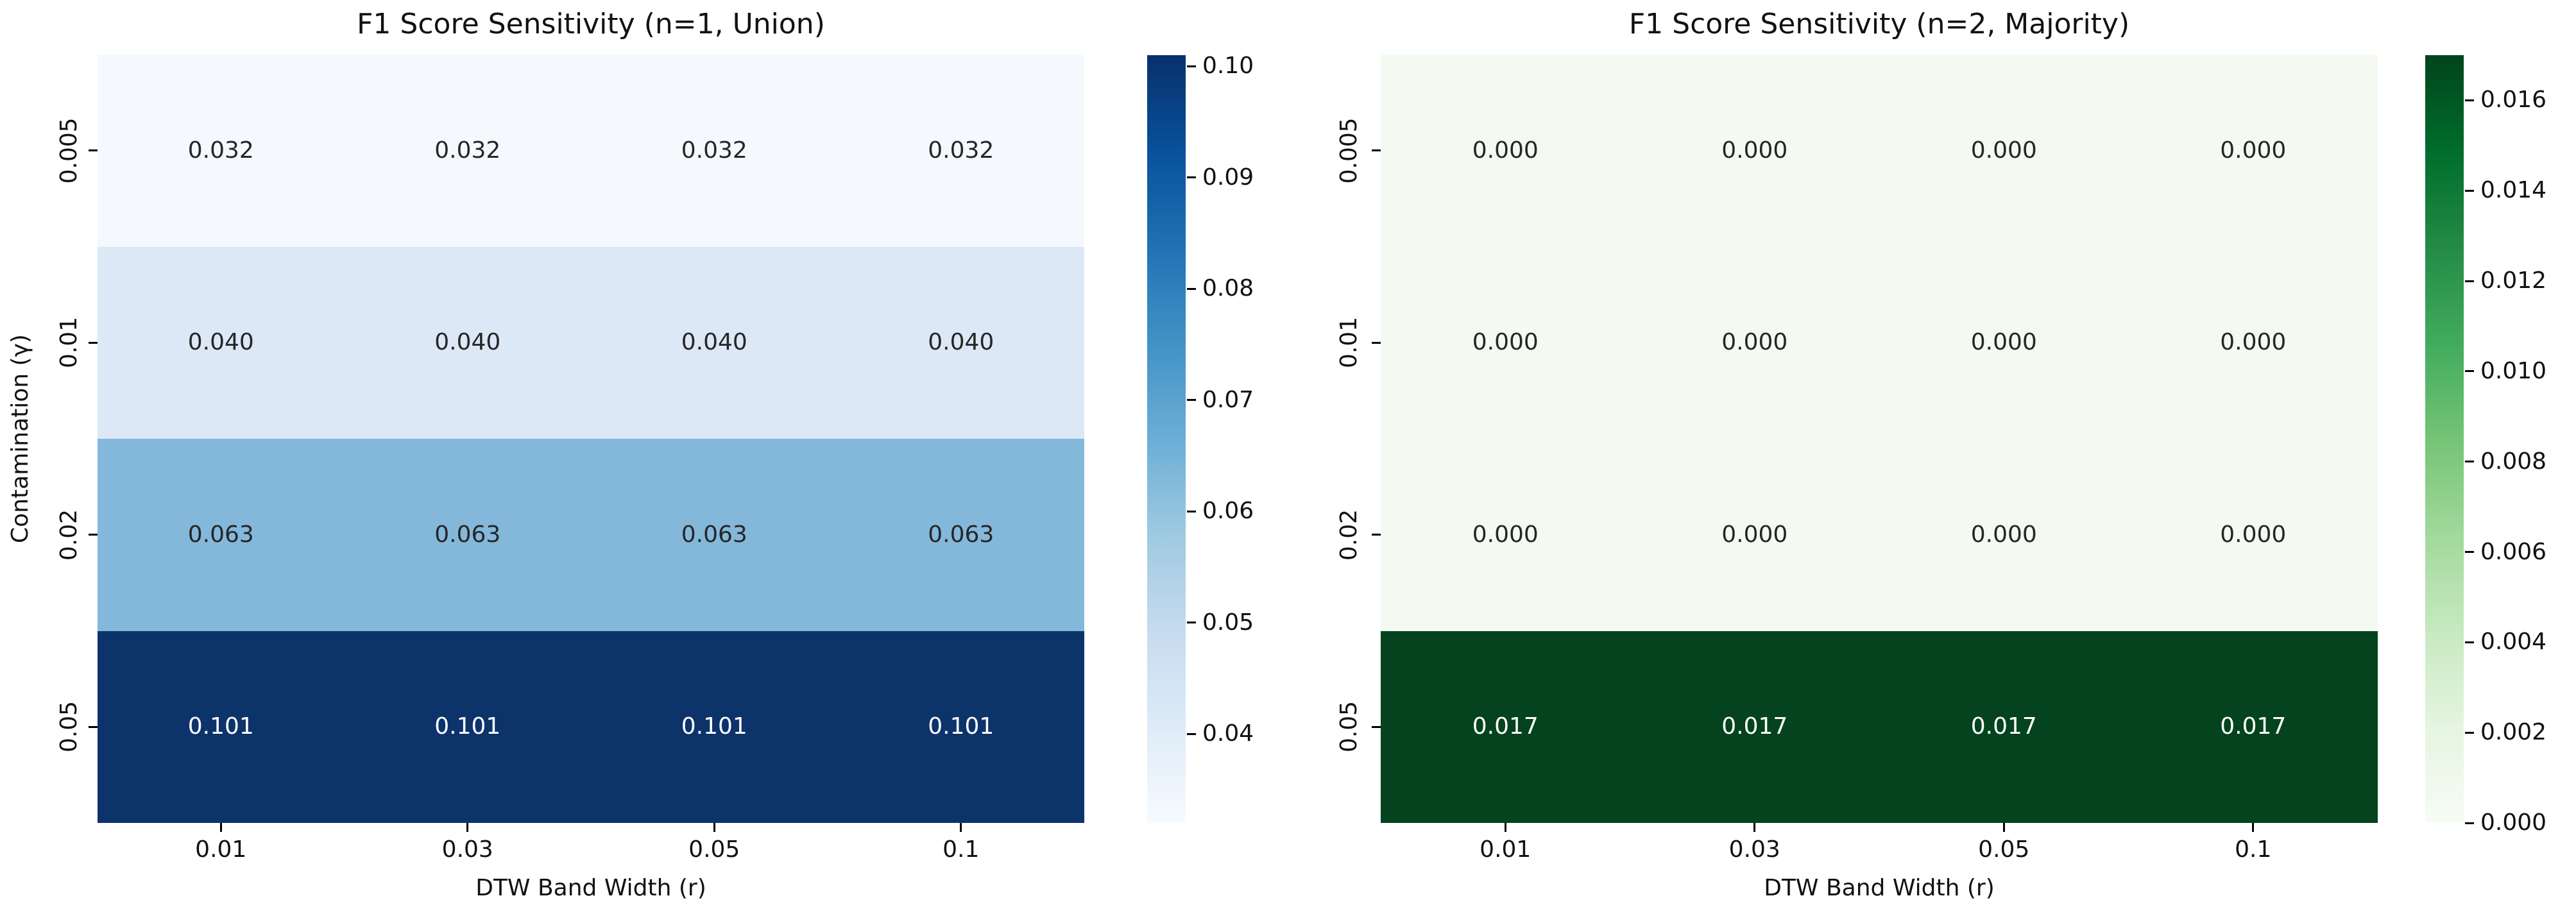 The image size is (2576, 914). Describe the element at coordinates (1228, 177) in the screenshot. I see `colorbar-tick-label: 0.09` at that location.